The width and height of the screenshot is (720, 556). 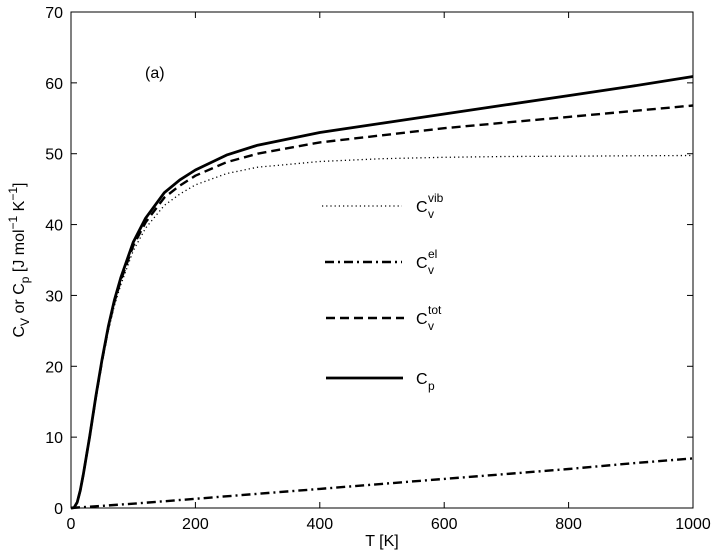 I want to click on legend-label: Cp, so click(x=425, y=382).